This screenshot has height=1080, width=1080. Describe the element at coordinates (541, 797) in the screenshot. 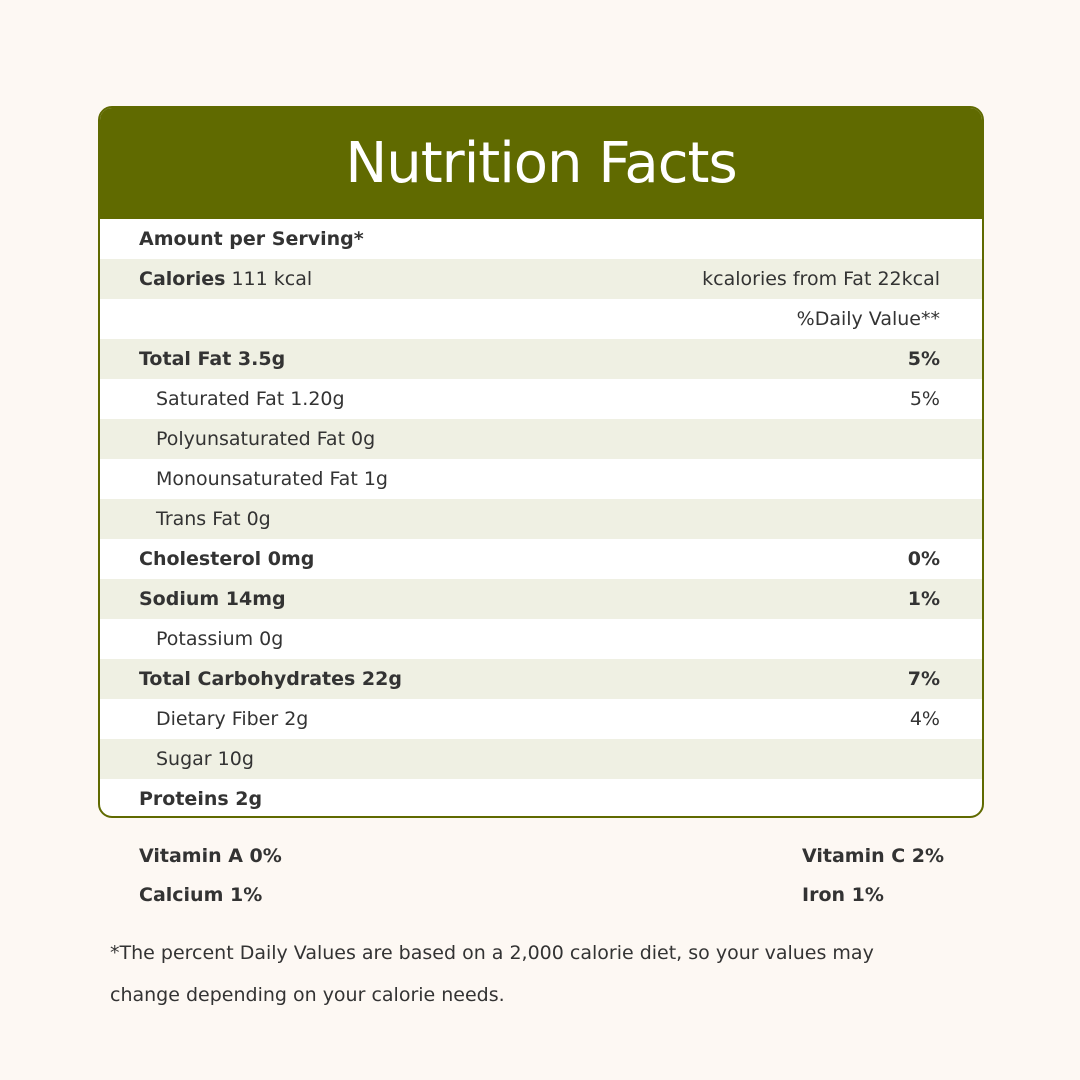

I see `nutrient-row: Proteins 2g` at that location.